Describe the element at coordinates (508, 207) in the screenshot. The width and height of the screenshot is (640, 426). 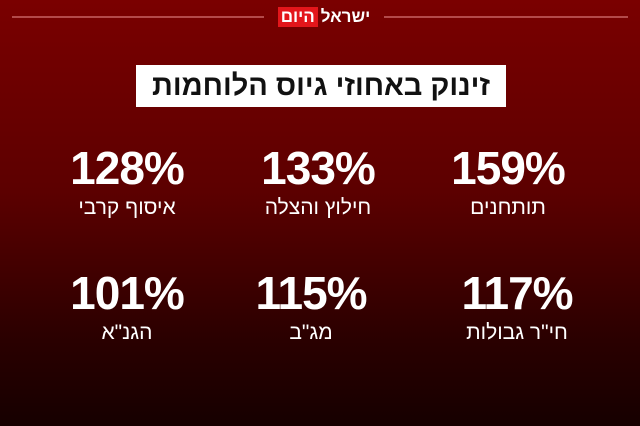
I see `stat-label: תותחנים` at that location.